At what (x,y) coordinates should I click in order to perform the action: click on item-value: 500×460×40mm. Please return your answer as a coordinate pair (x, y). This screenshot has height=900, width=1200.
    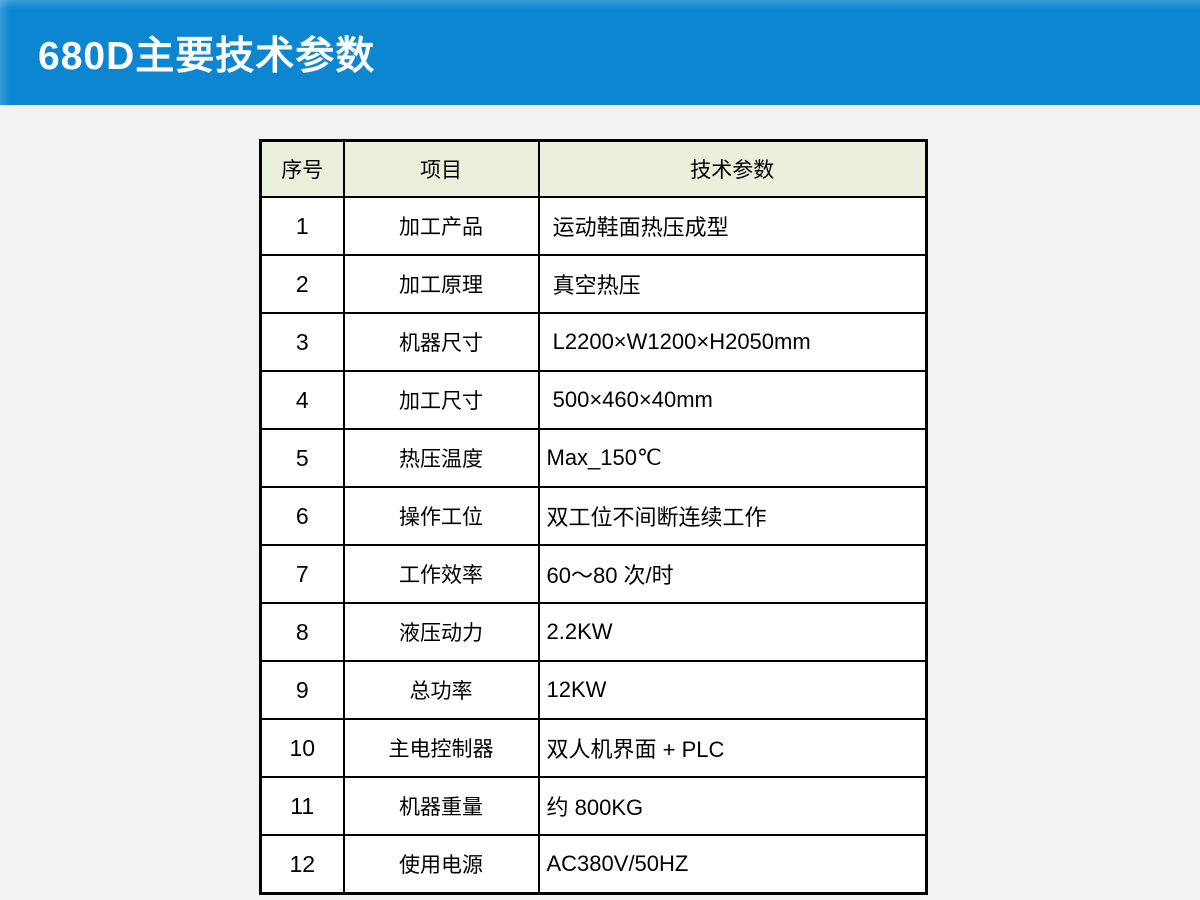
    Looking at the image, I should click on (732, 400).